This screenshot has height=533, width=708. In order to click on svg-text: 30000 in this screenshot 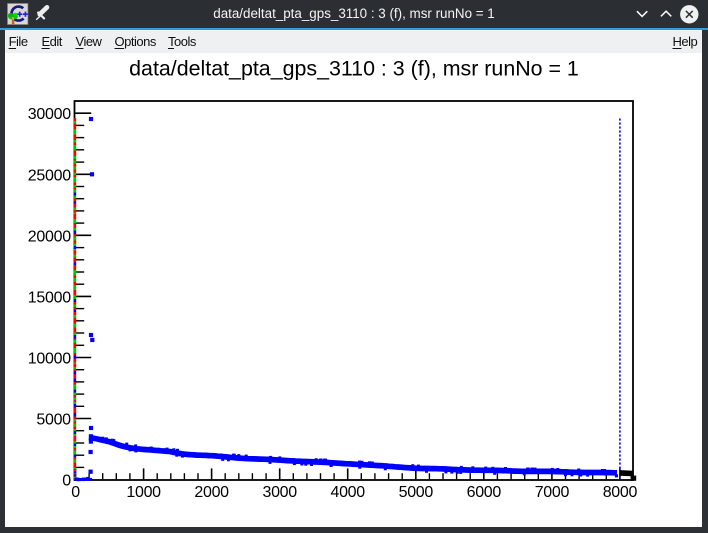, I will do `click(49, 114)`.